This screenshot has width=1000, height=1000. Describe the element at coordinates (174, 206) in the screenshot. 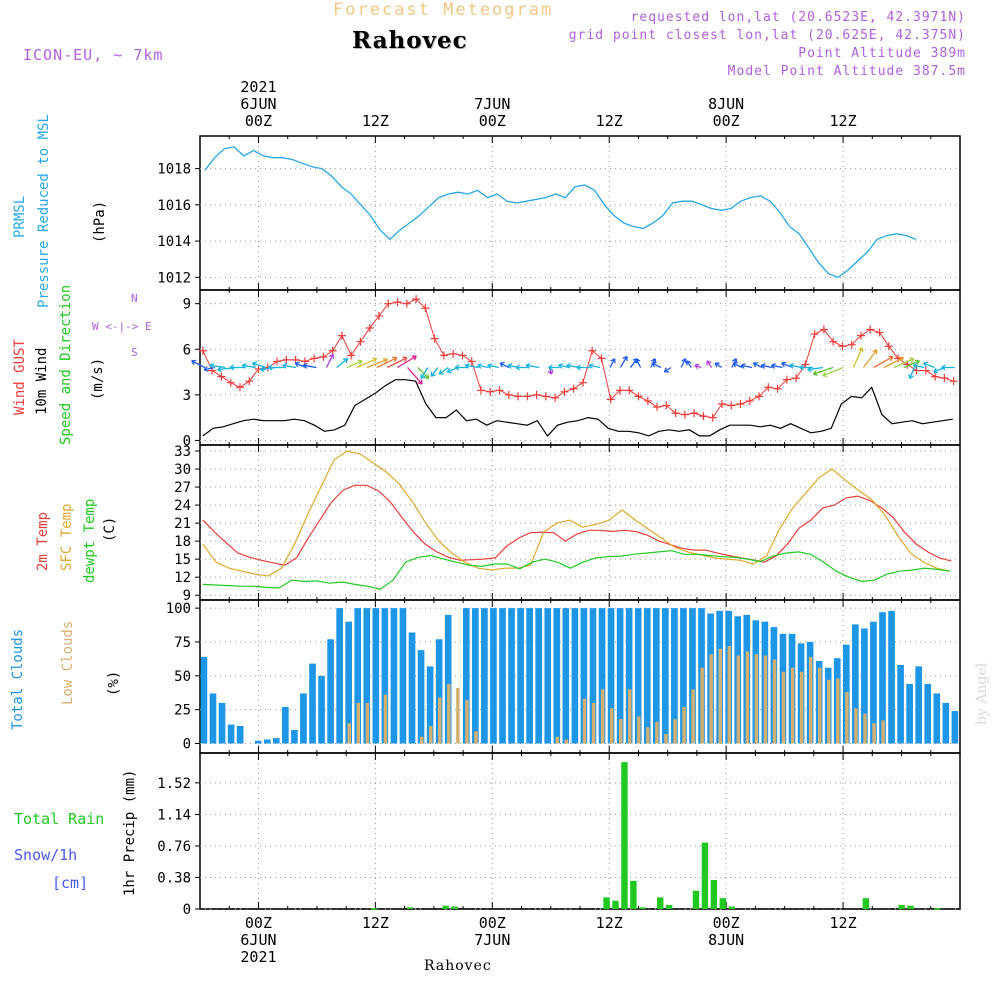

I see `ytick-label-pressure: 1016` at that location.